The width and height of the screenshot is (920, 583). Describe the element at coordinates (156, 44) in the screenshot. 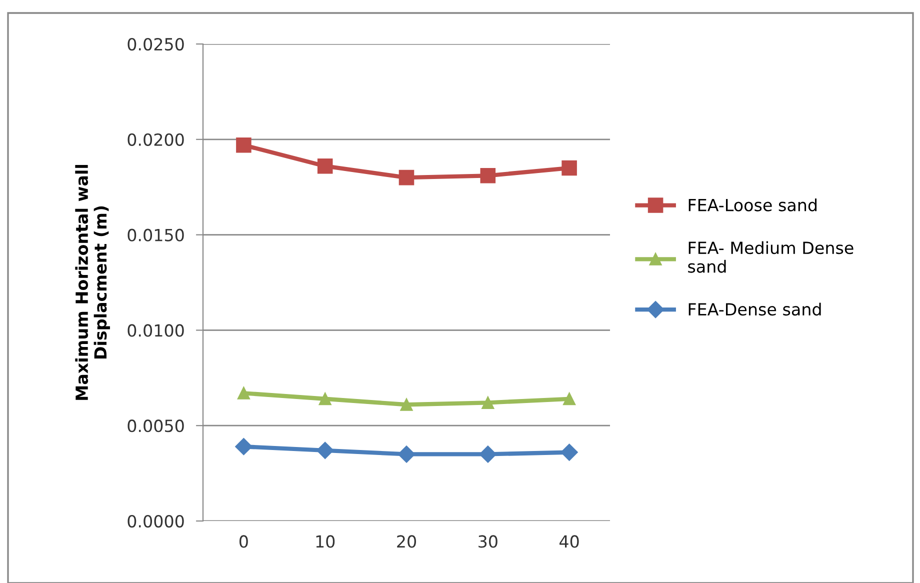

I see `y-tick-label: 0.0250` at that location.